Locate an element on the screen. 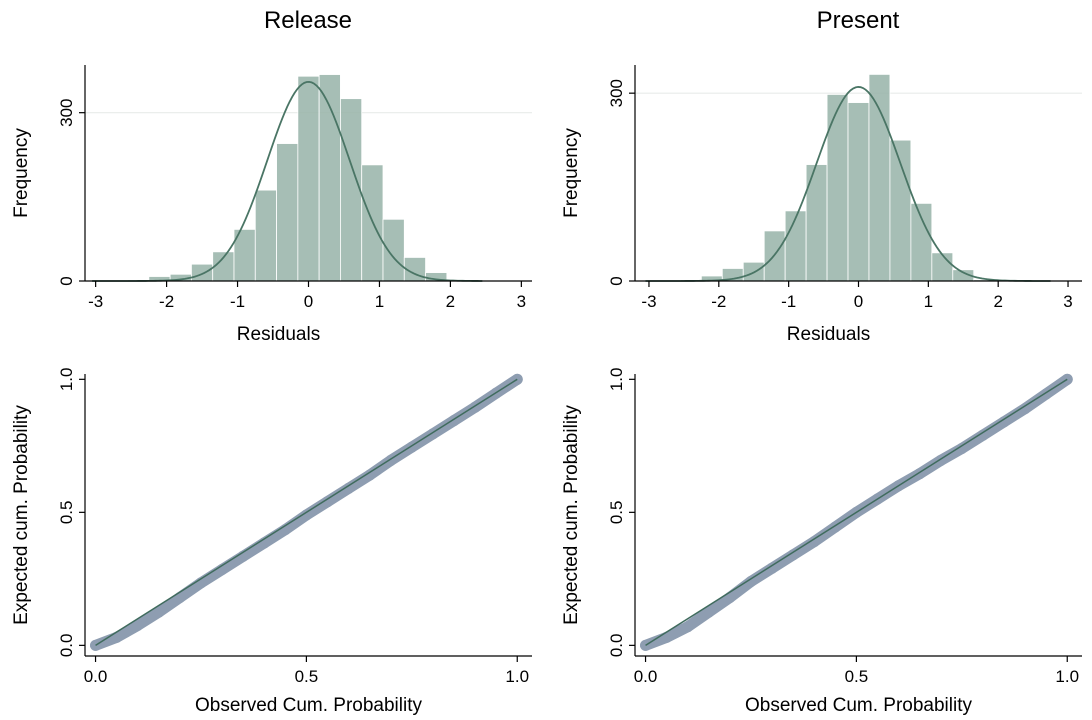 This screenshot has height=720, width=1092. present-hist-y-axis-label: Frequency is located at coordinates (571, 173).